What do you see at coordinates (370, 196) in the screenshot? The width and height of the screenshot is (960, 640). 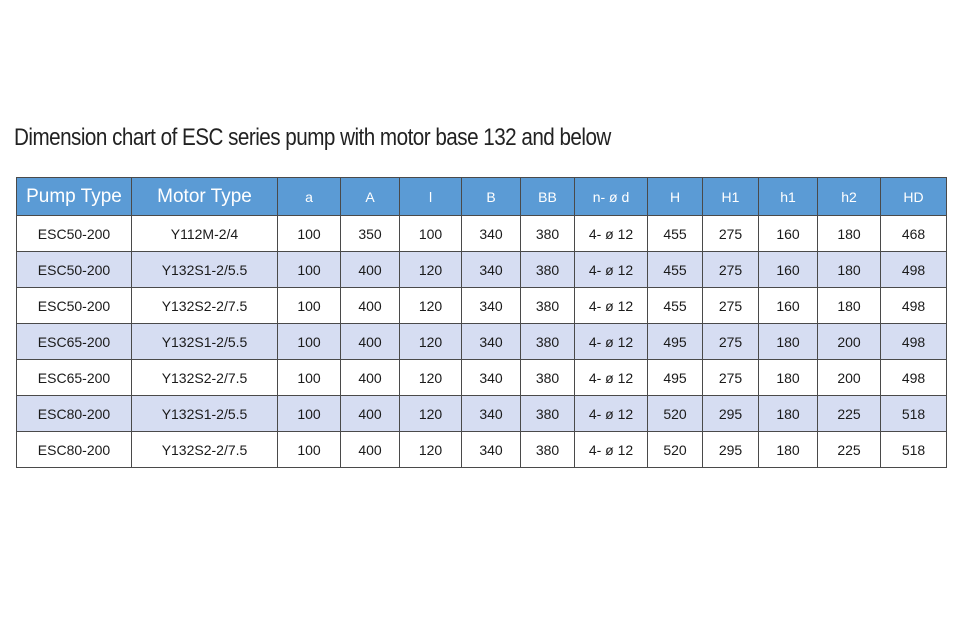 I see `column-header: A` at bounding box center [370, 196].